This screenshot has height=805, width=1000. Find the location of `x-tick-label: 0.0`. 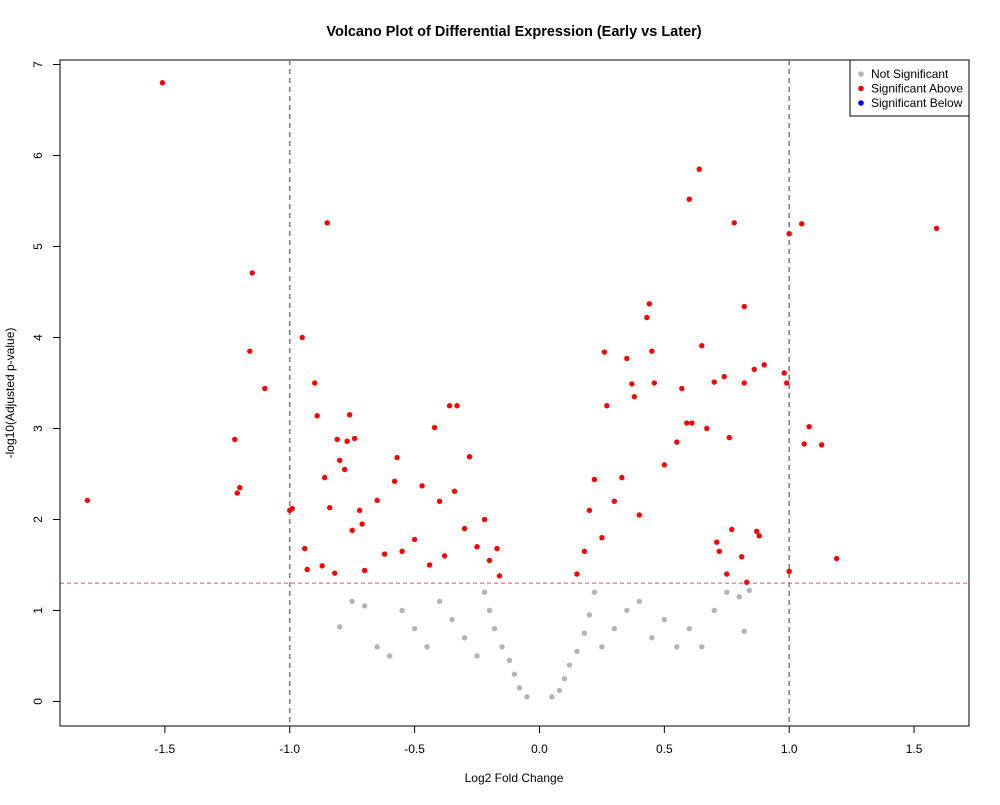

x-tick-label: 0.0 is located at coordinates (539, 749).